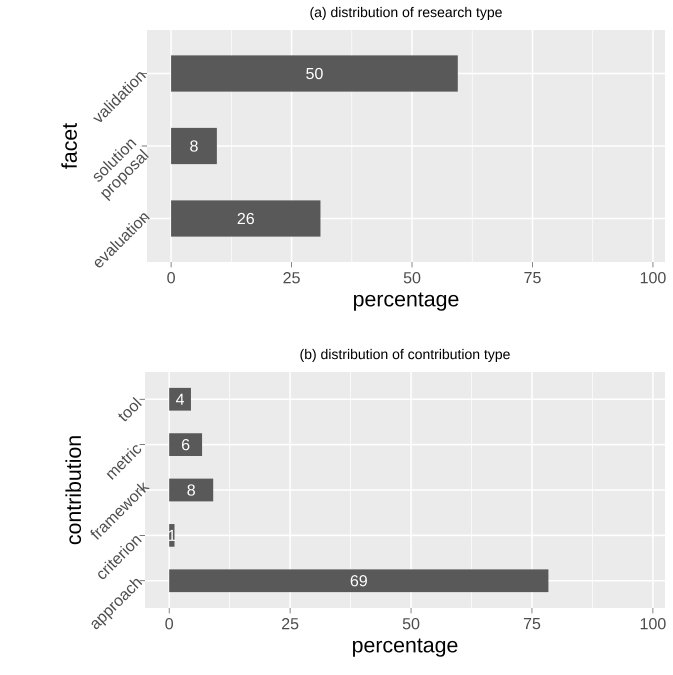 This screenshot has width=673, height=675. What do you see at coordinates (130, 409) in the screenshot?
I see `y-tick-label: tool` at bounding box center [130, 409].